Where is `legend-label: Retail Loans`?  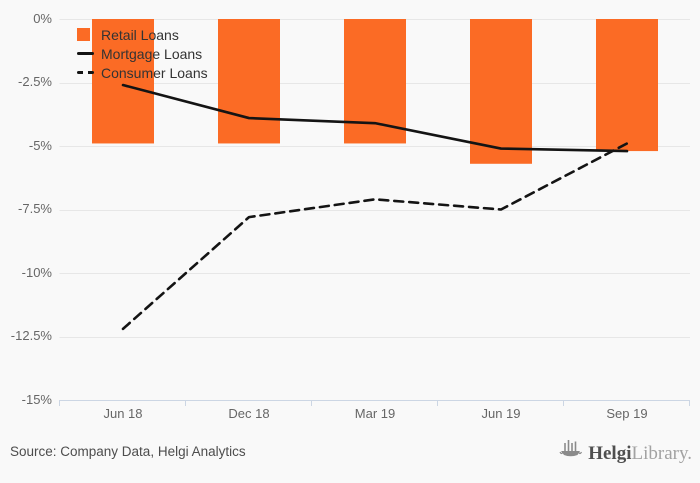 legend-label: Retail Loans is located at coordinates (140, 34).